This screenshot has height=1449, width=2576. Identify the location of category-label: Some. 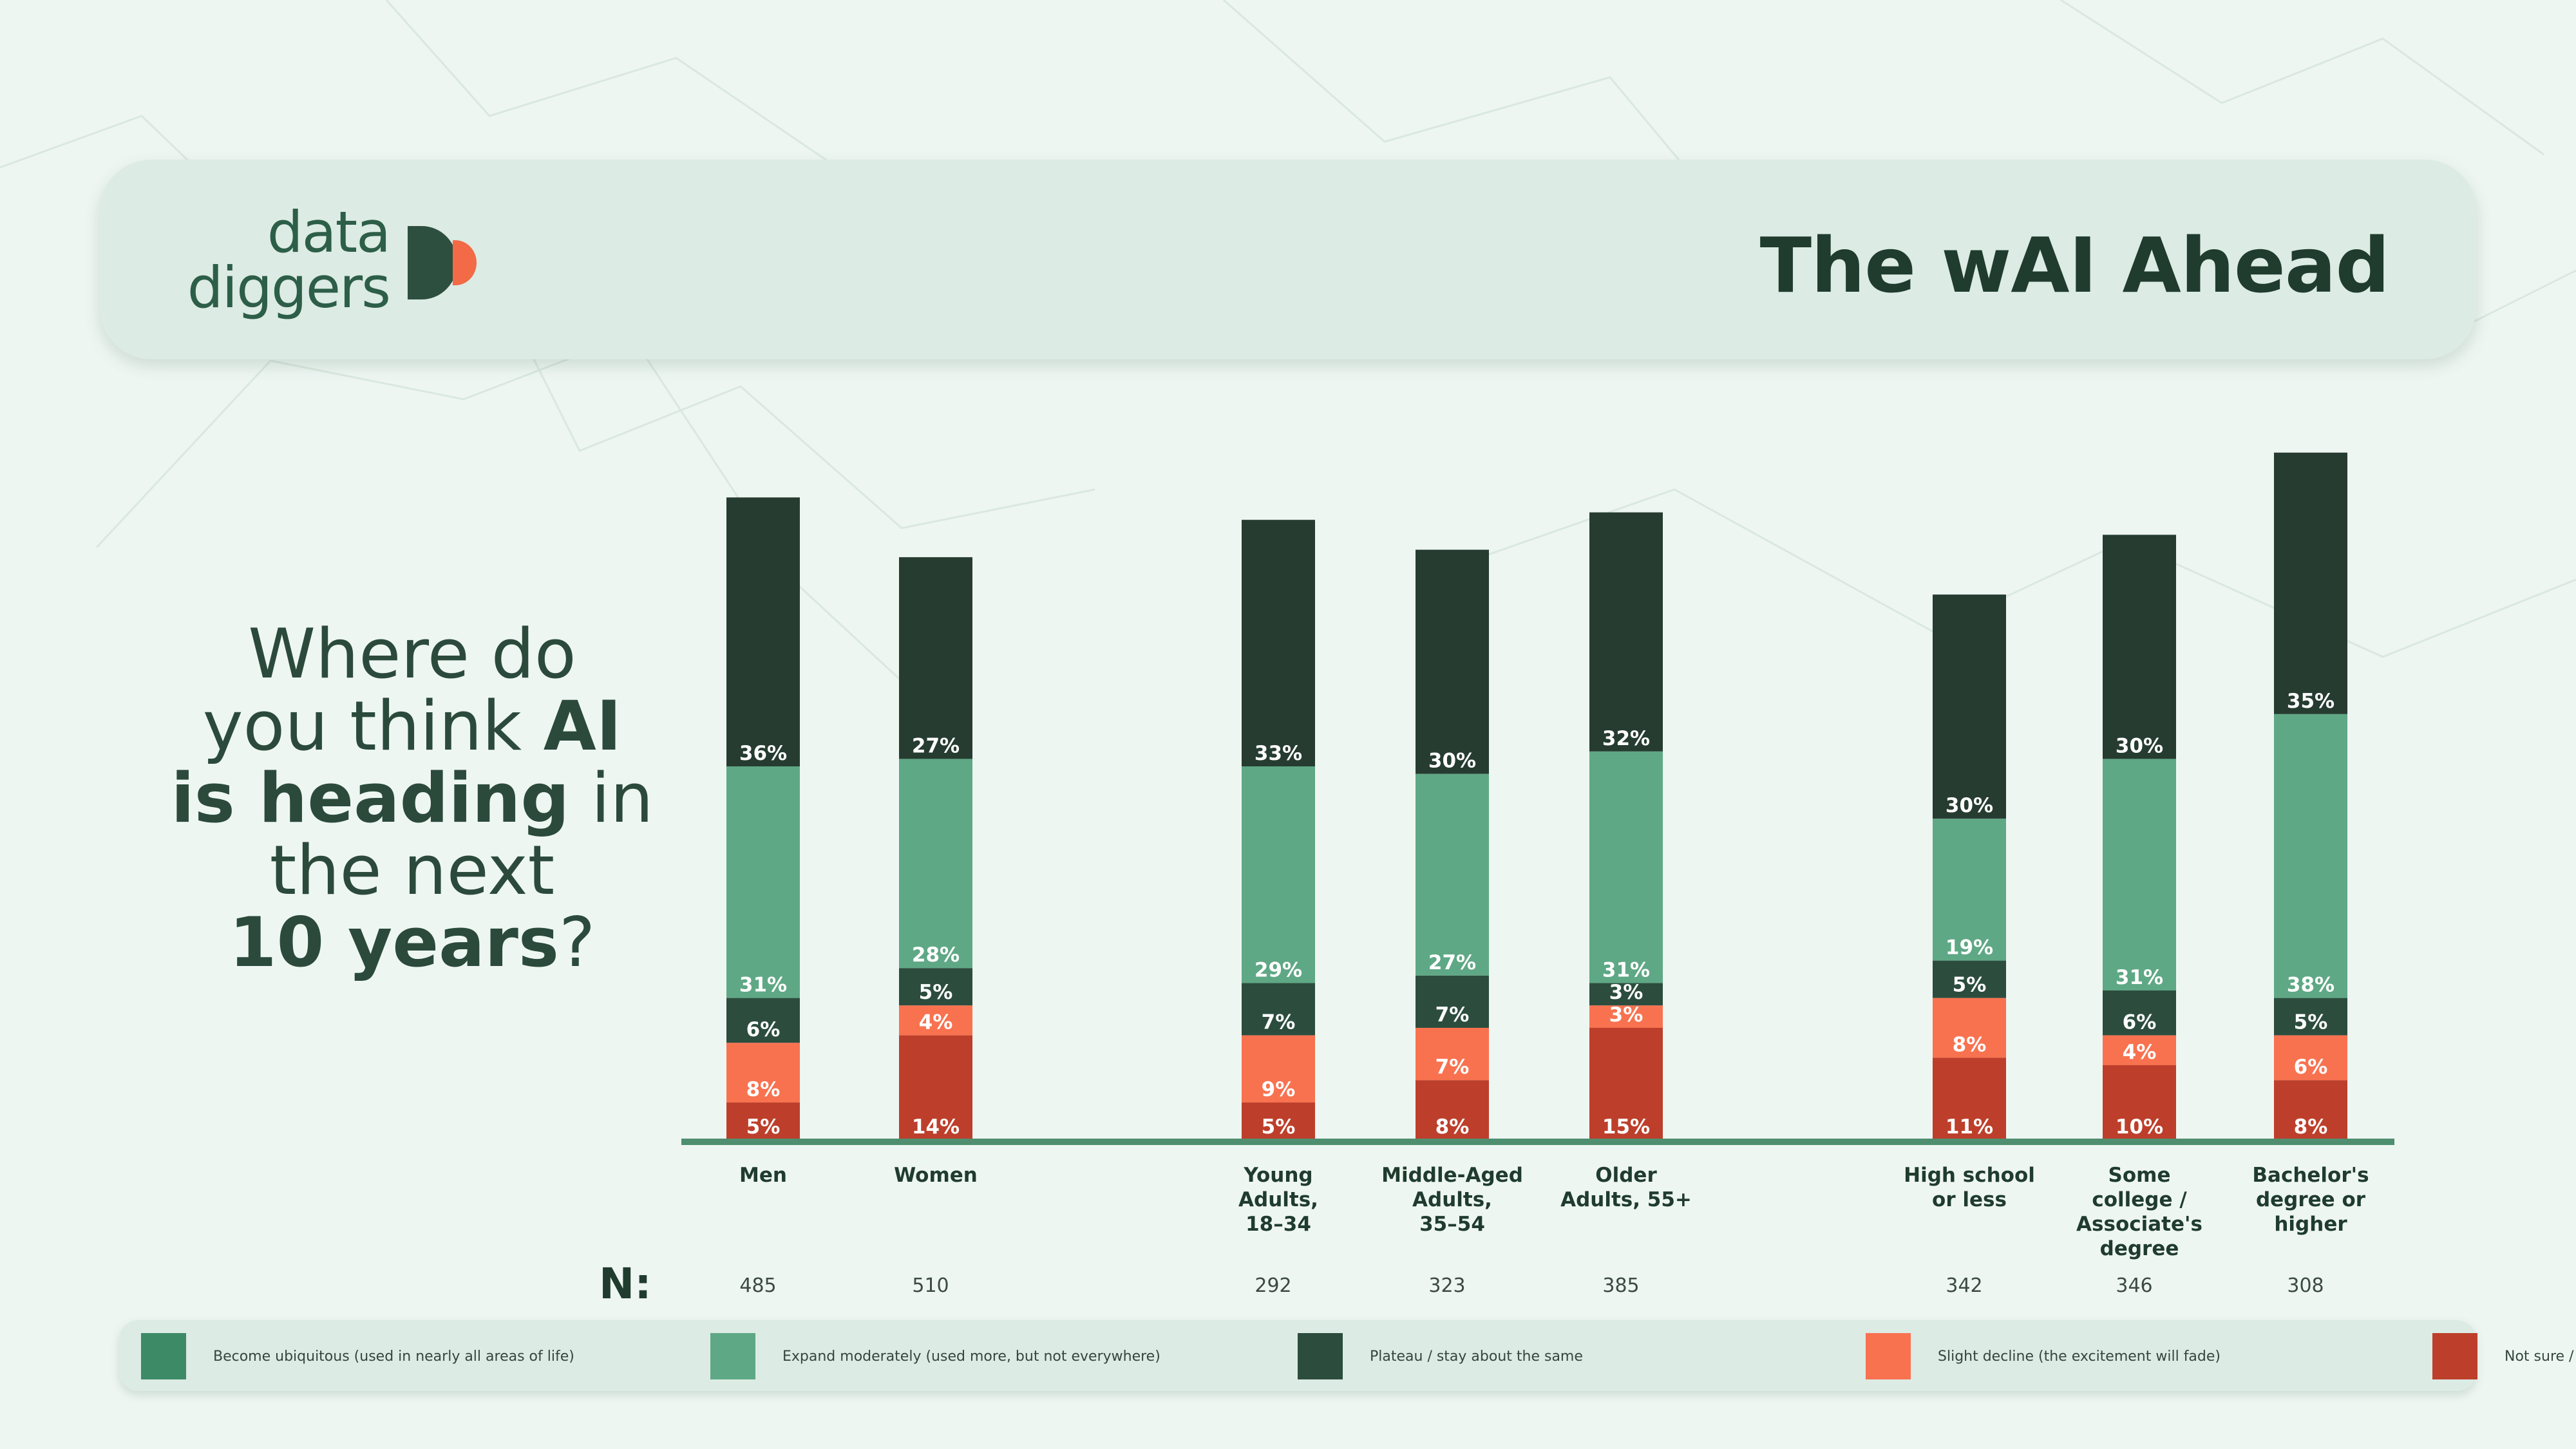
(2139, 1175).